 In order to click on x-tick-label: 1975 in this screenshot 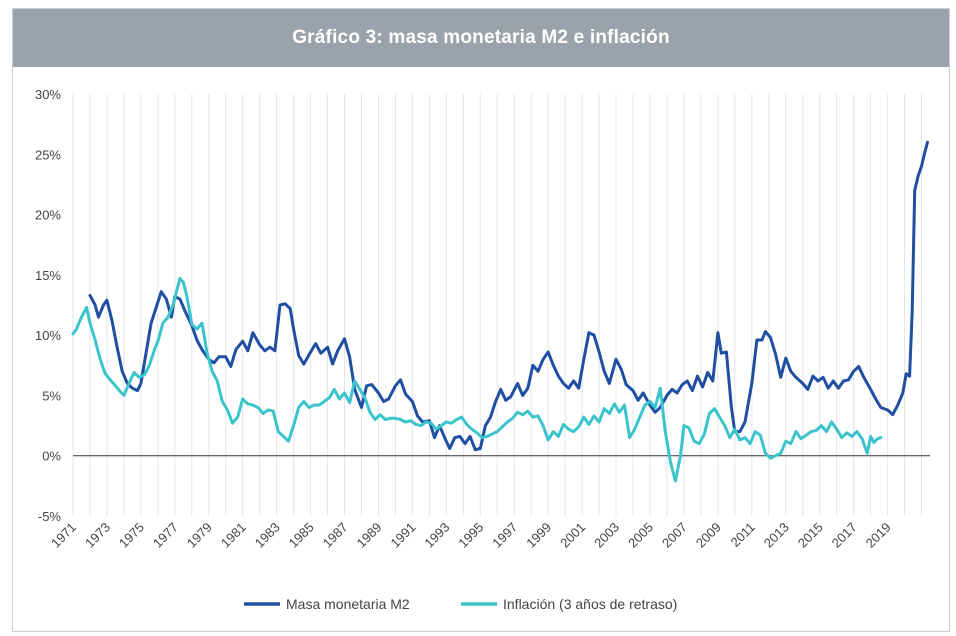, I will do `click(131, 535)`.